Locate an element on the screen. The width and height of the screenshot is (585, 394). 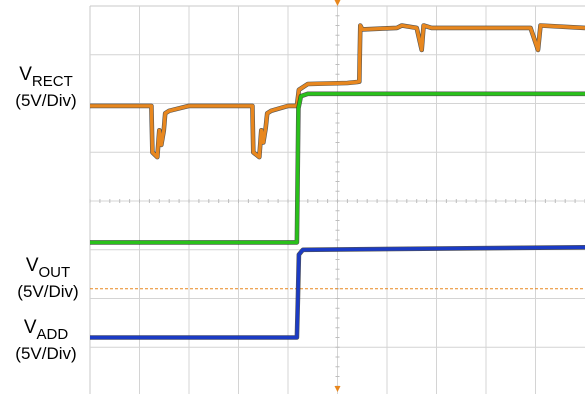
channel-label-rect-name: VRECT is located at coordinates (46, 77).